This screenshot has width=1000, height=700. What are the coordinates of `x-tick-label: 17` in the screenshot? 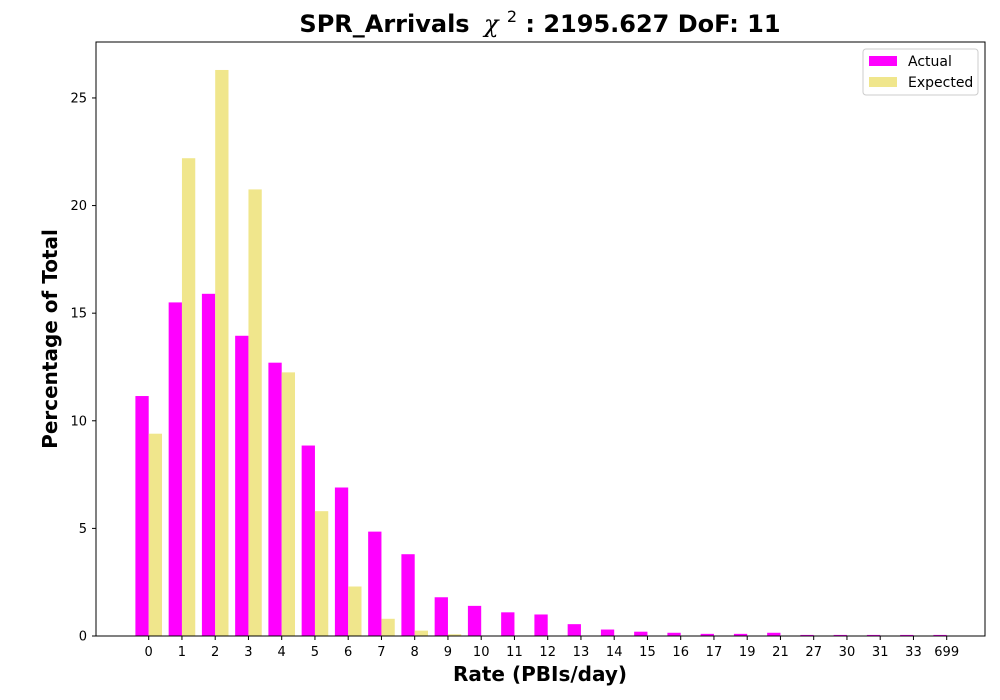 It's located at (714, 652).